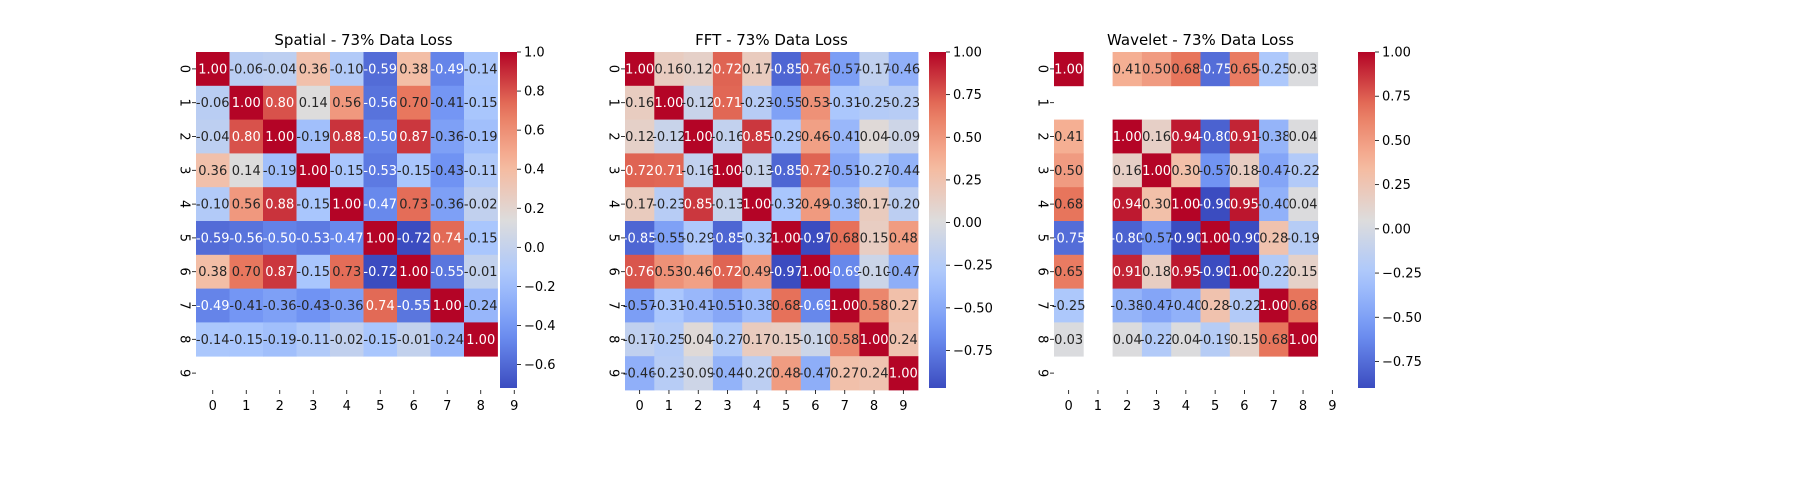 The image size is (1800, 500). What do you see at coordinates (668, 272) in the screenshot?
I see `cell-value-label: 0.53` at bounding box center [668, 272].